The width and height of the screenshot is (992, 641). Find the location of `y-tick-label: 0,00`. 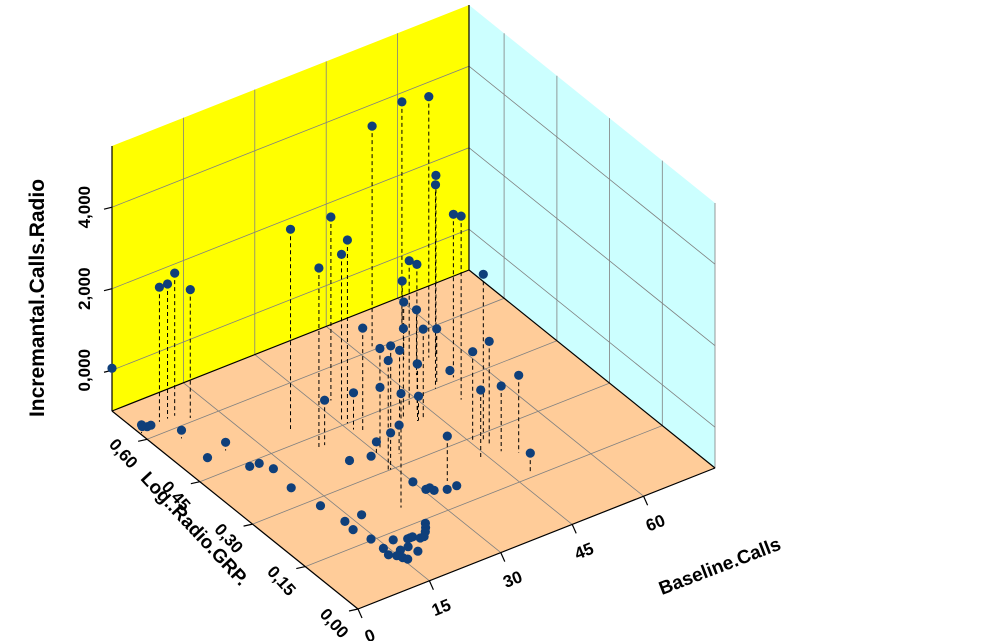

y-tick-label: 0,00 is located at coordinates (334, 623).